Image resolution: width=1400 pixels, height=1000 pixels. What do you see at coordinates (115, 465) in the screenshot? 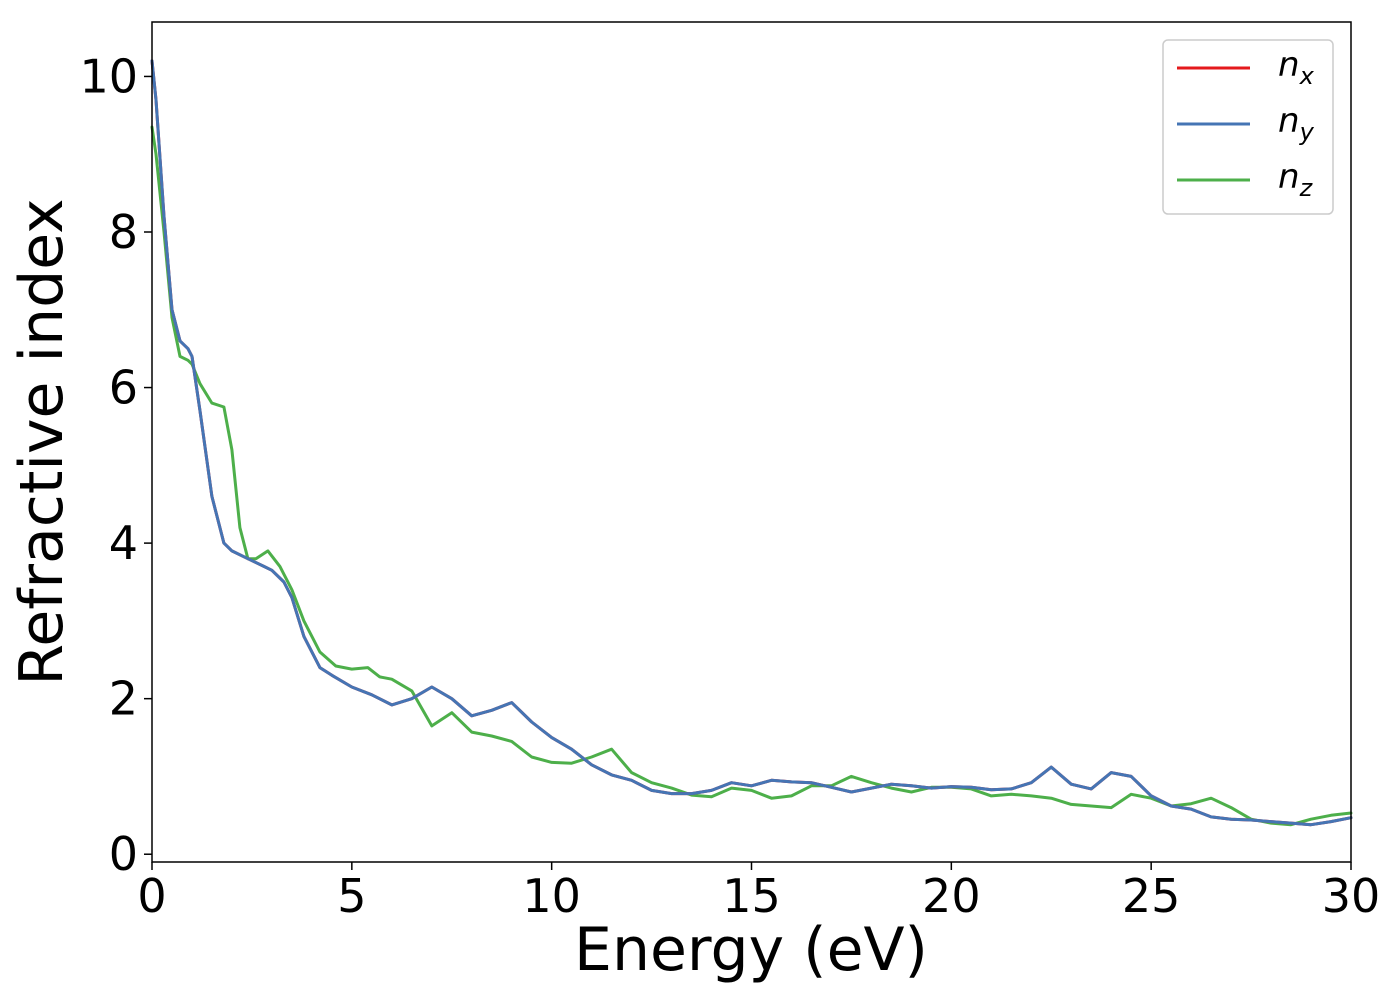
I see `y-axis-ticks: 0 2 4 6 8 10` at bounding box center [115, 465].